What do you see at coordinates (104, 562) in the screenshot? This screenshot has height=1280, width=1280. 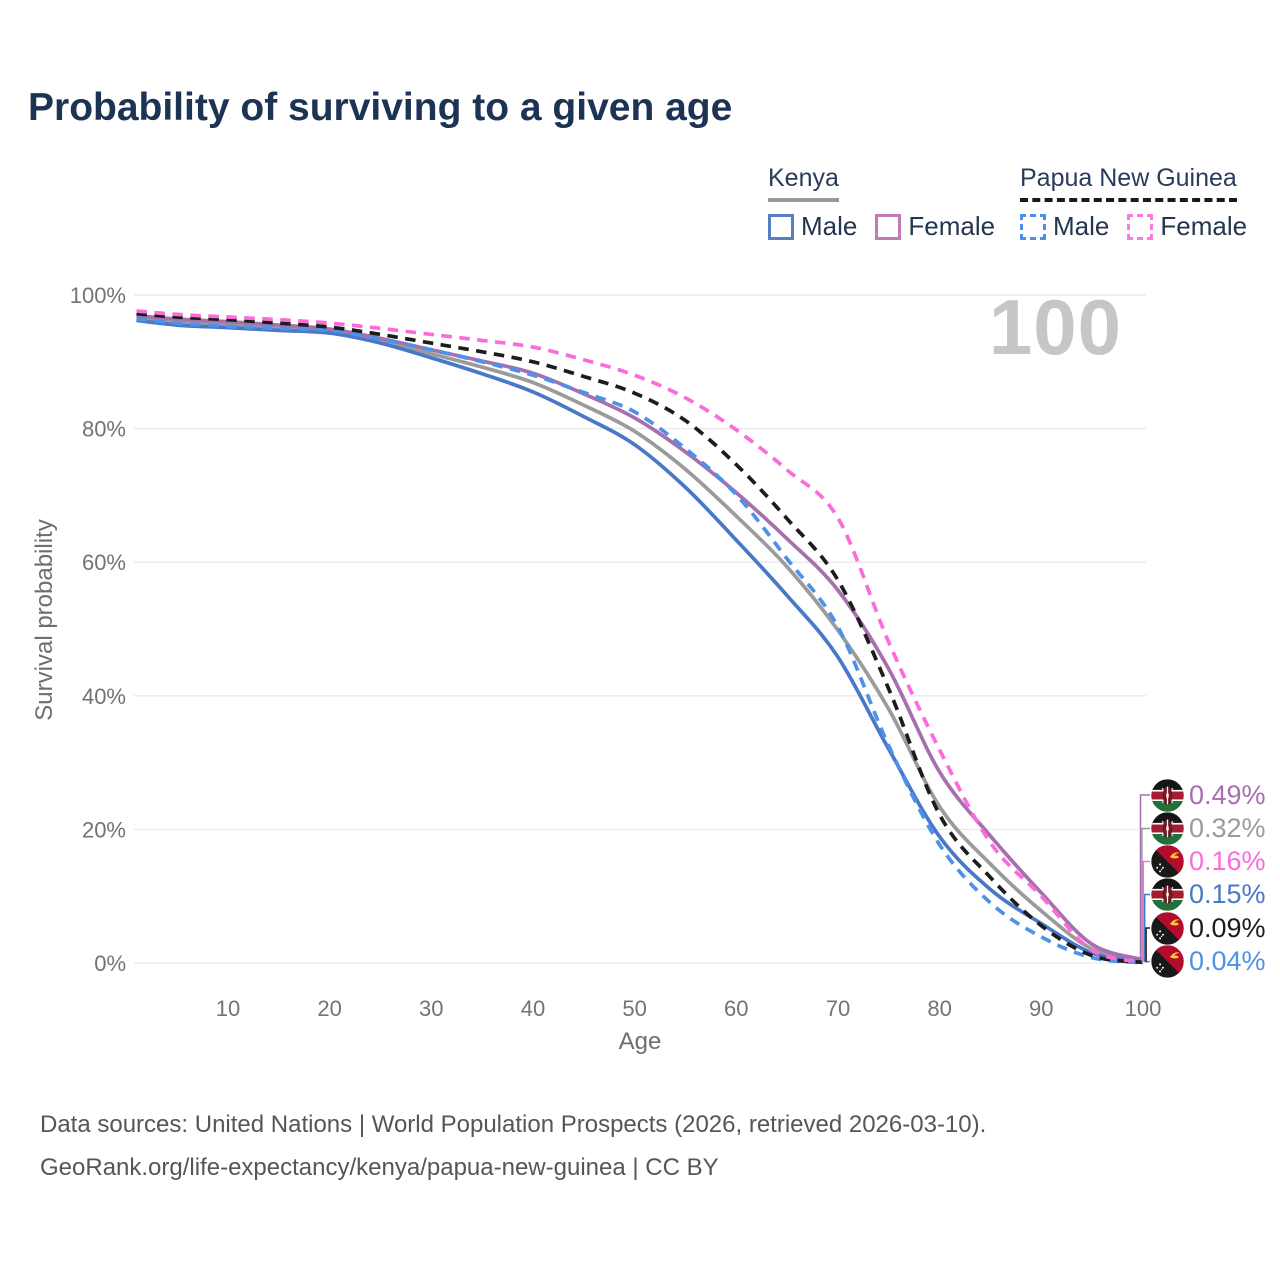 I see `y-tick-label: 60%` at bounding box center [104, 562].